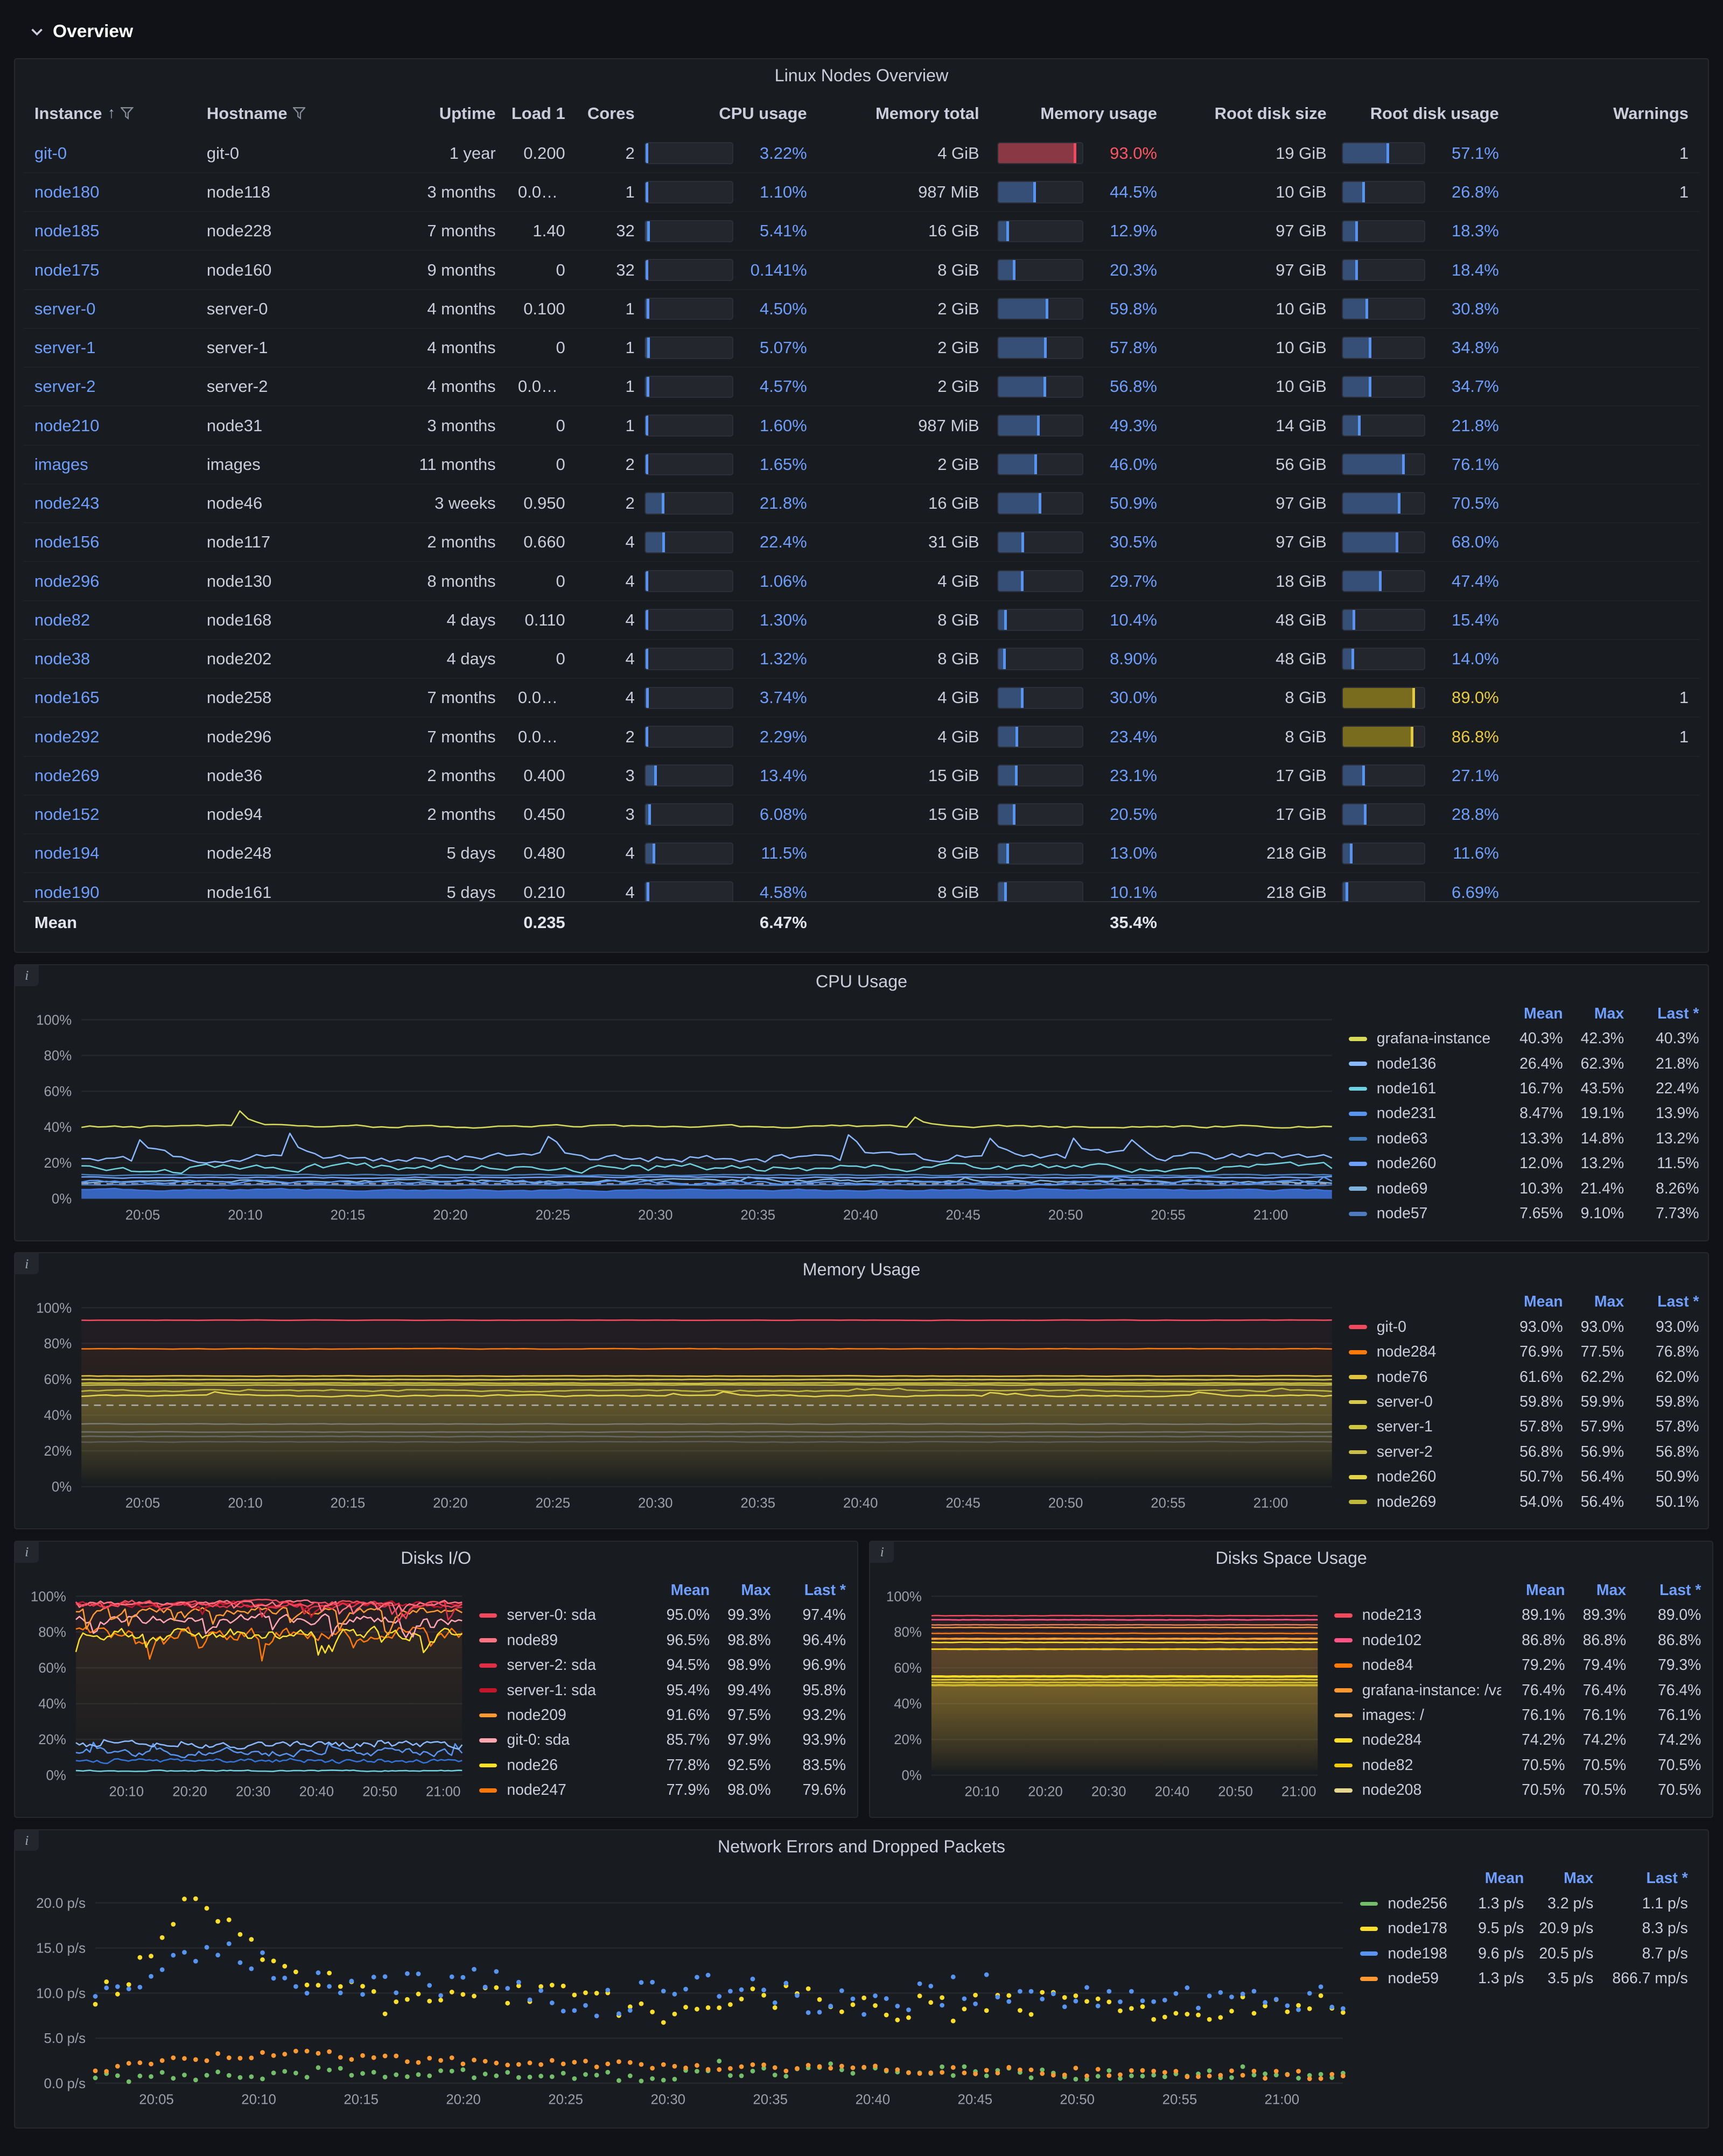 This screenshot has height=2156, width=1723. Describe the element at coordinates (67, 581) in the screenshot. I see `instance-link: node296` at that location.